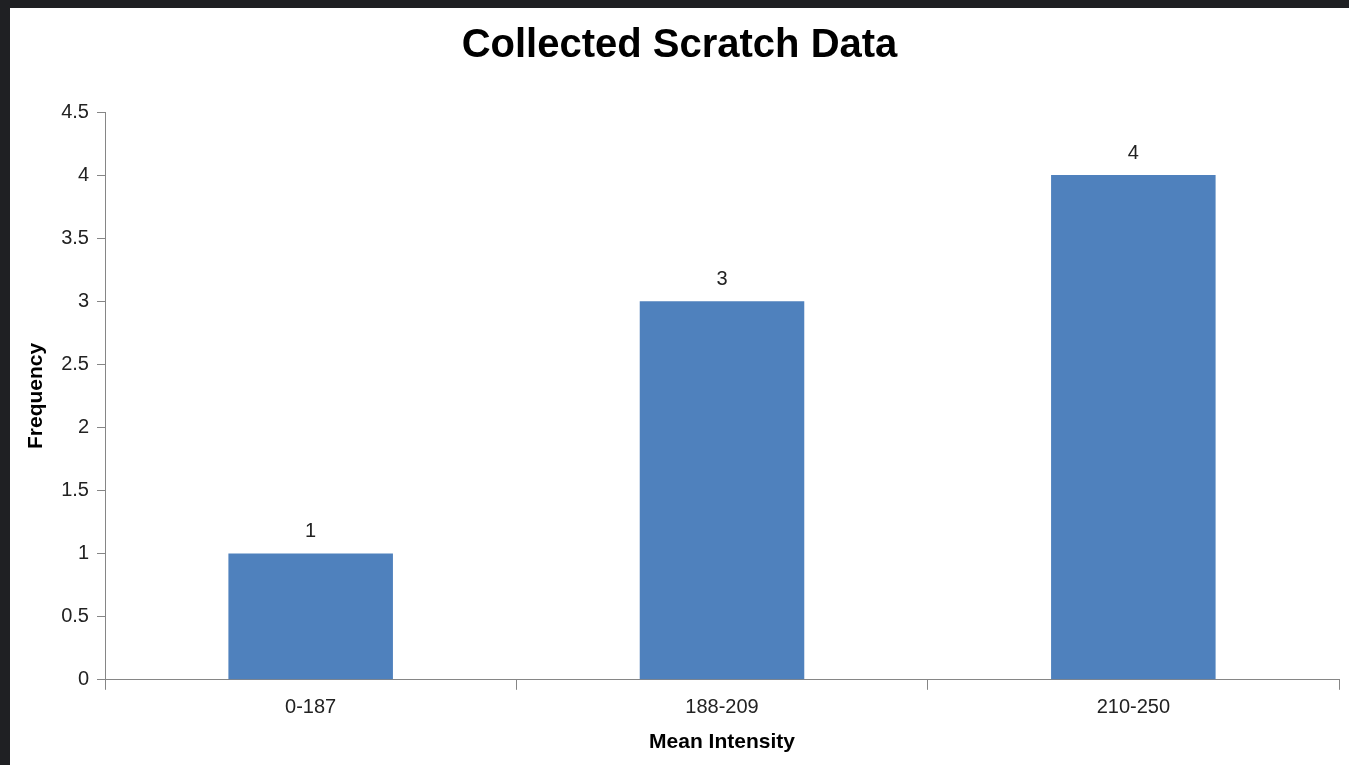  What do you see at coordinates (75, 489) in the screenshot?
I see `y-tick-label: 1.5` at bounding box center [75, 489].